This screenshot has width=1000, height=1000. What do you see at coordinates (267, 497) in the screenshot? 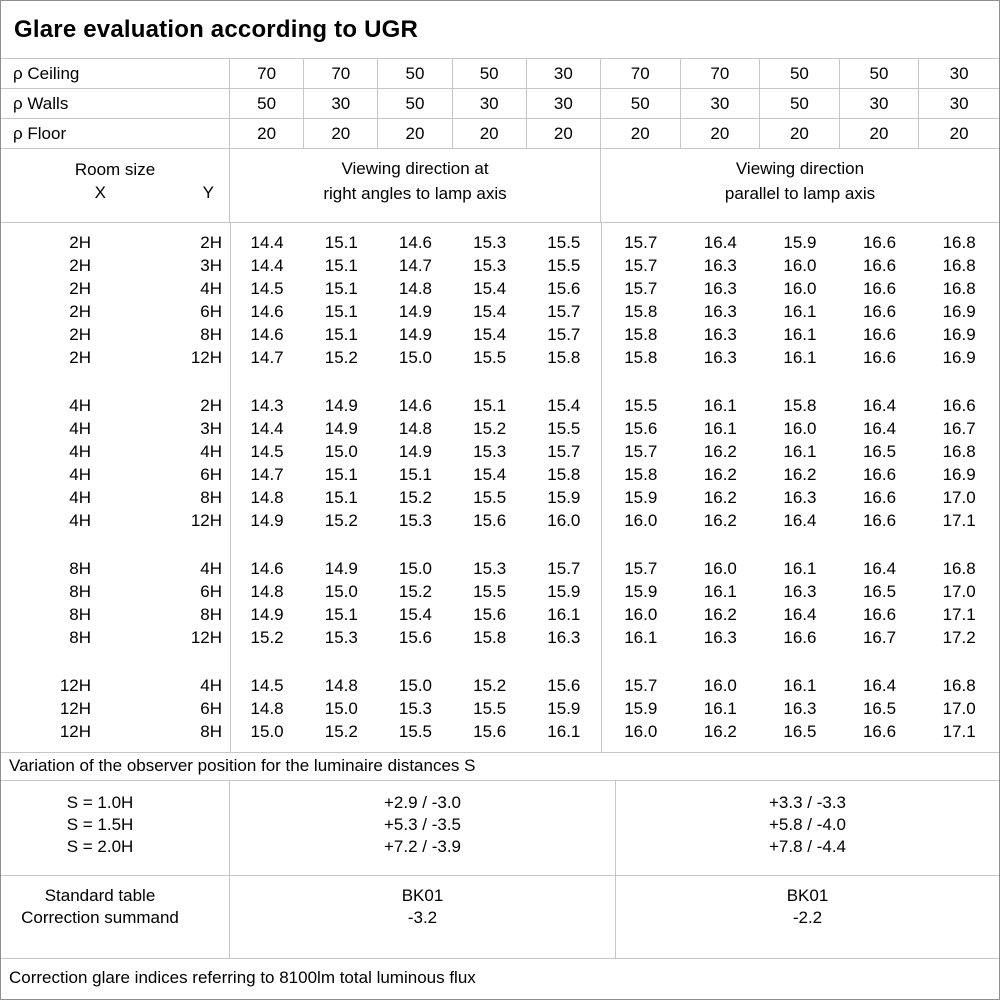
I see `ugr-value: 14.8` at bounding box center [267, 497].